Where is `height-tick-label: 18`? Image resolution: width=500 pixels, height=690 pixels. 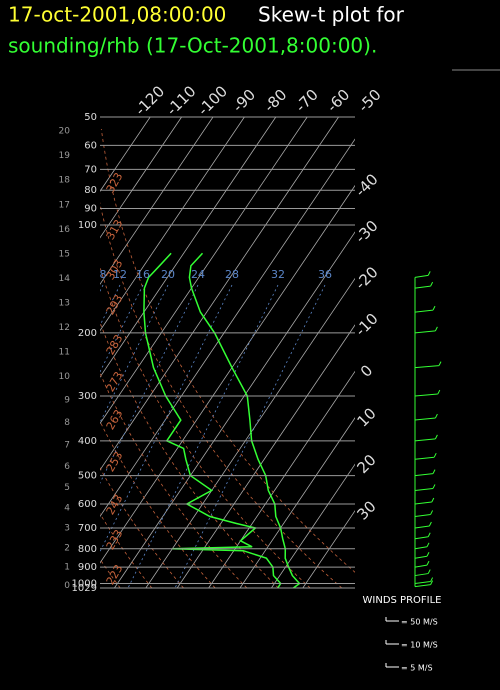 height-tick-label: 18 is located at coordinates (65, 181).